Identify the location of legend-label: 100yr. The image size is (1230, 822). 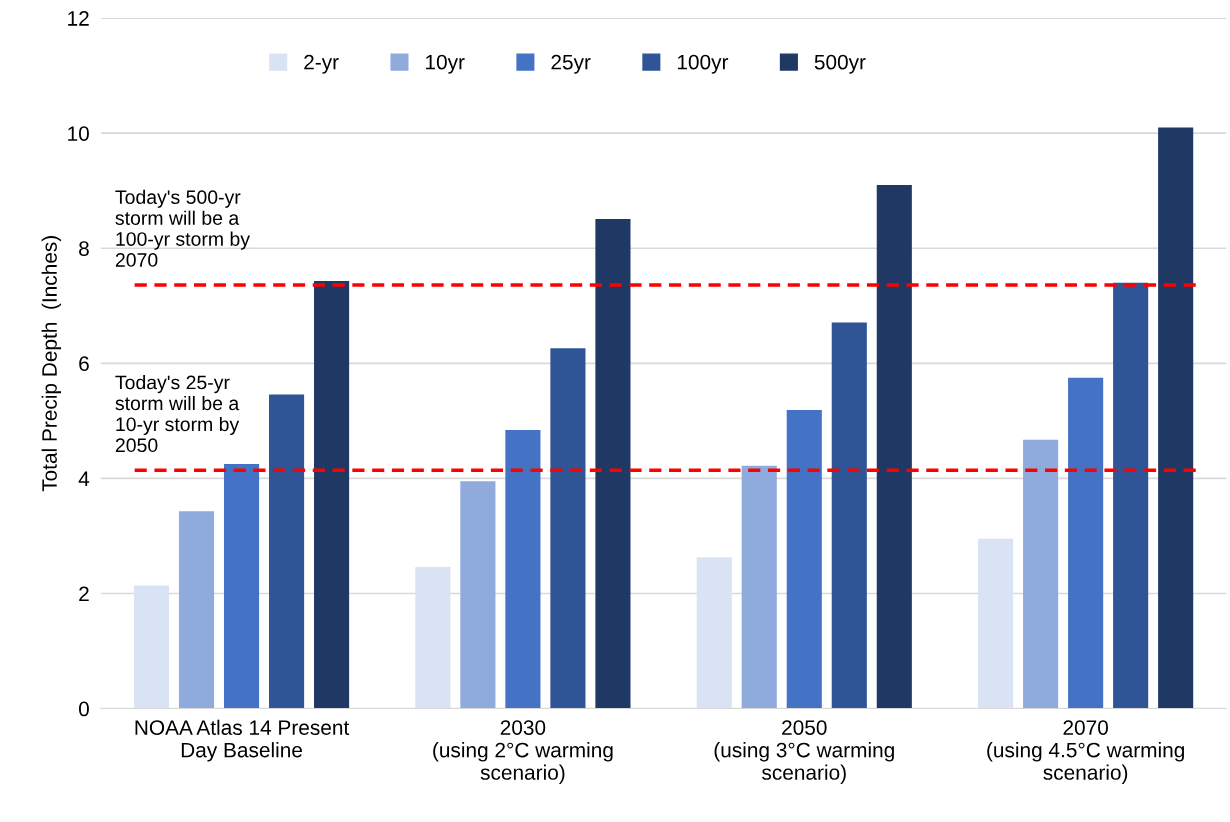
(703, 64).